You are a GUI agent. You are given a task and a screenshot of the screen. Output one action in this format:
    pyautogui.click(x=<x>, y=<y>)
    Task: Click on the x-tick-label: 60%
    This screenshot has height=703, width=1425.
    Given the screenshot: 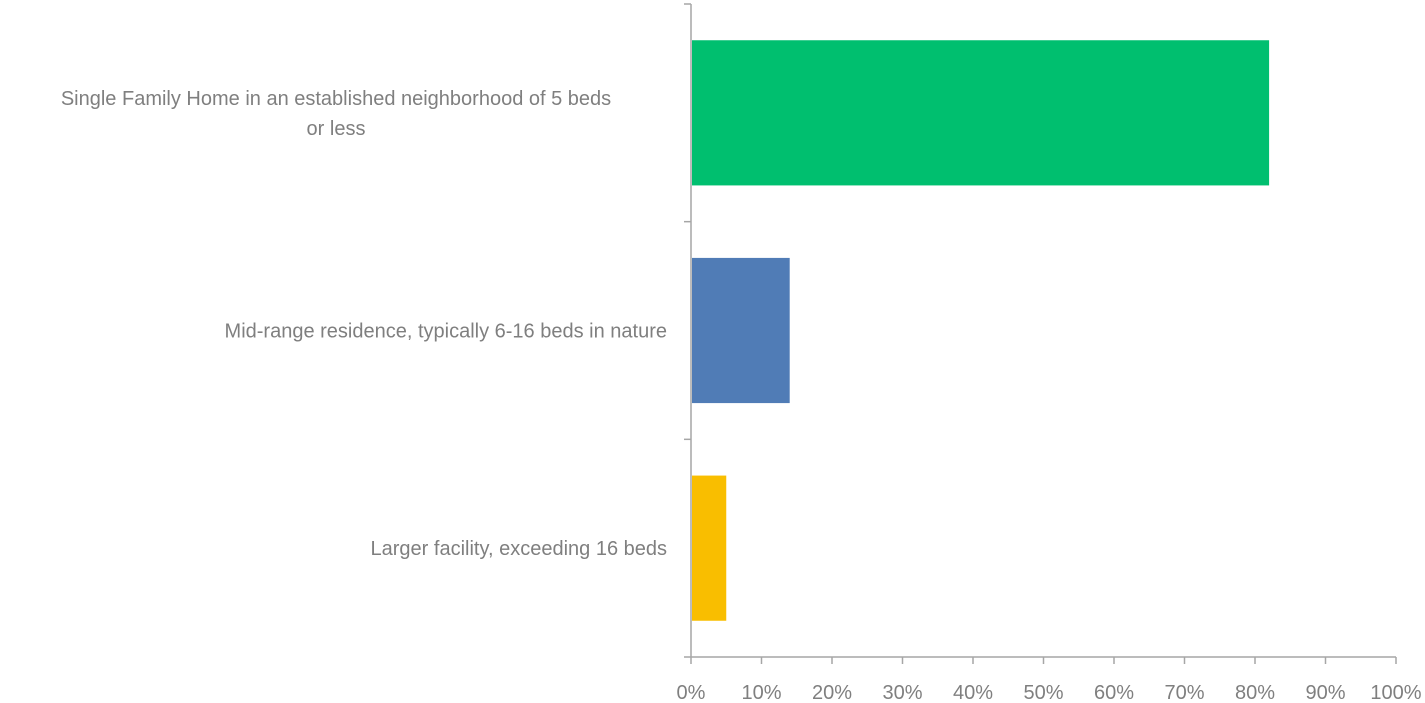 What is the action you would take?
    pyautogui.click(x=1114, y=692)
    